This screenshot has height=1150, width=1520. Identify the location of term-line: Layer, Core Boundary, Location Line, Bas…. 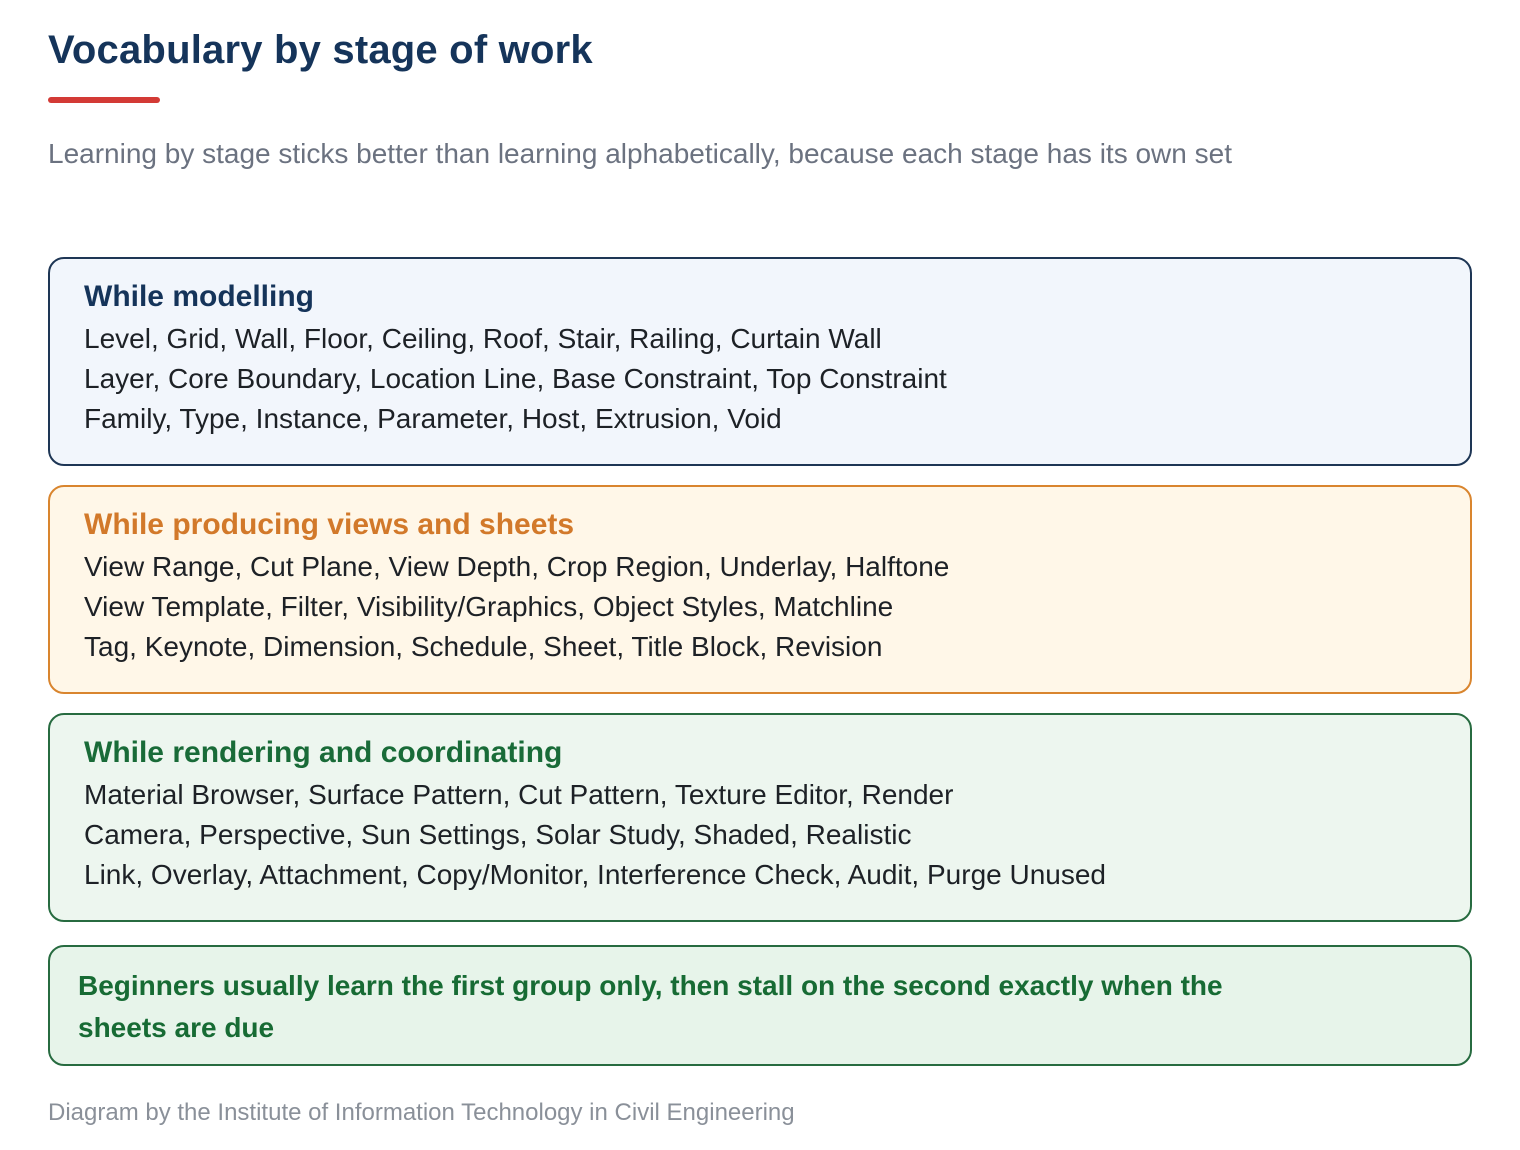
(515, 378).